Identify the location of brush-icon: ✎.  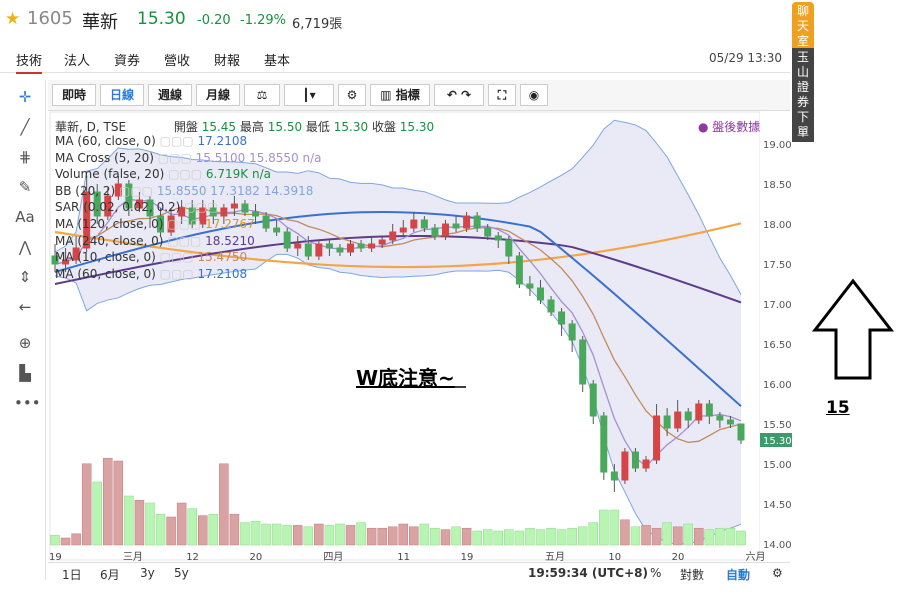
(25, 187).